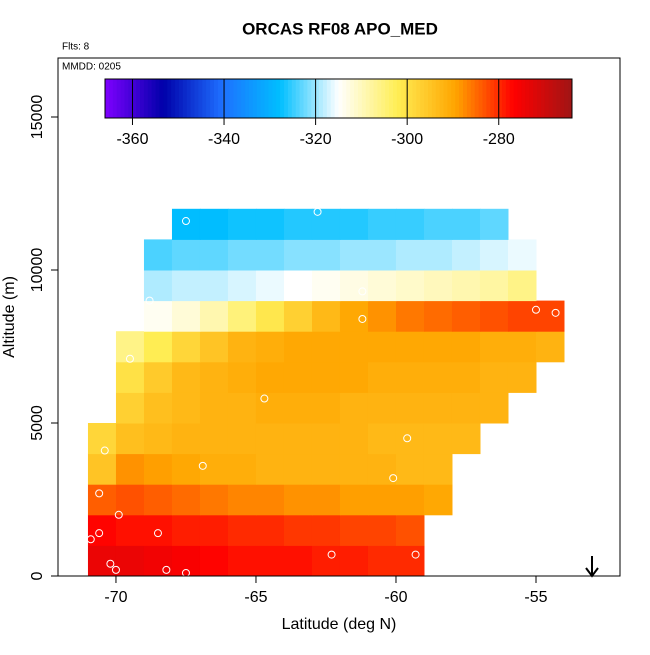 The width and height of the screenshot is (650, 655). What do you see at coordinates (395, 597) in the screenshot?
I see `x-tick-label: -60` at bounding box center [395, 597].